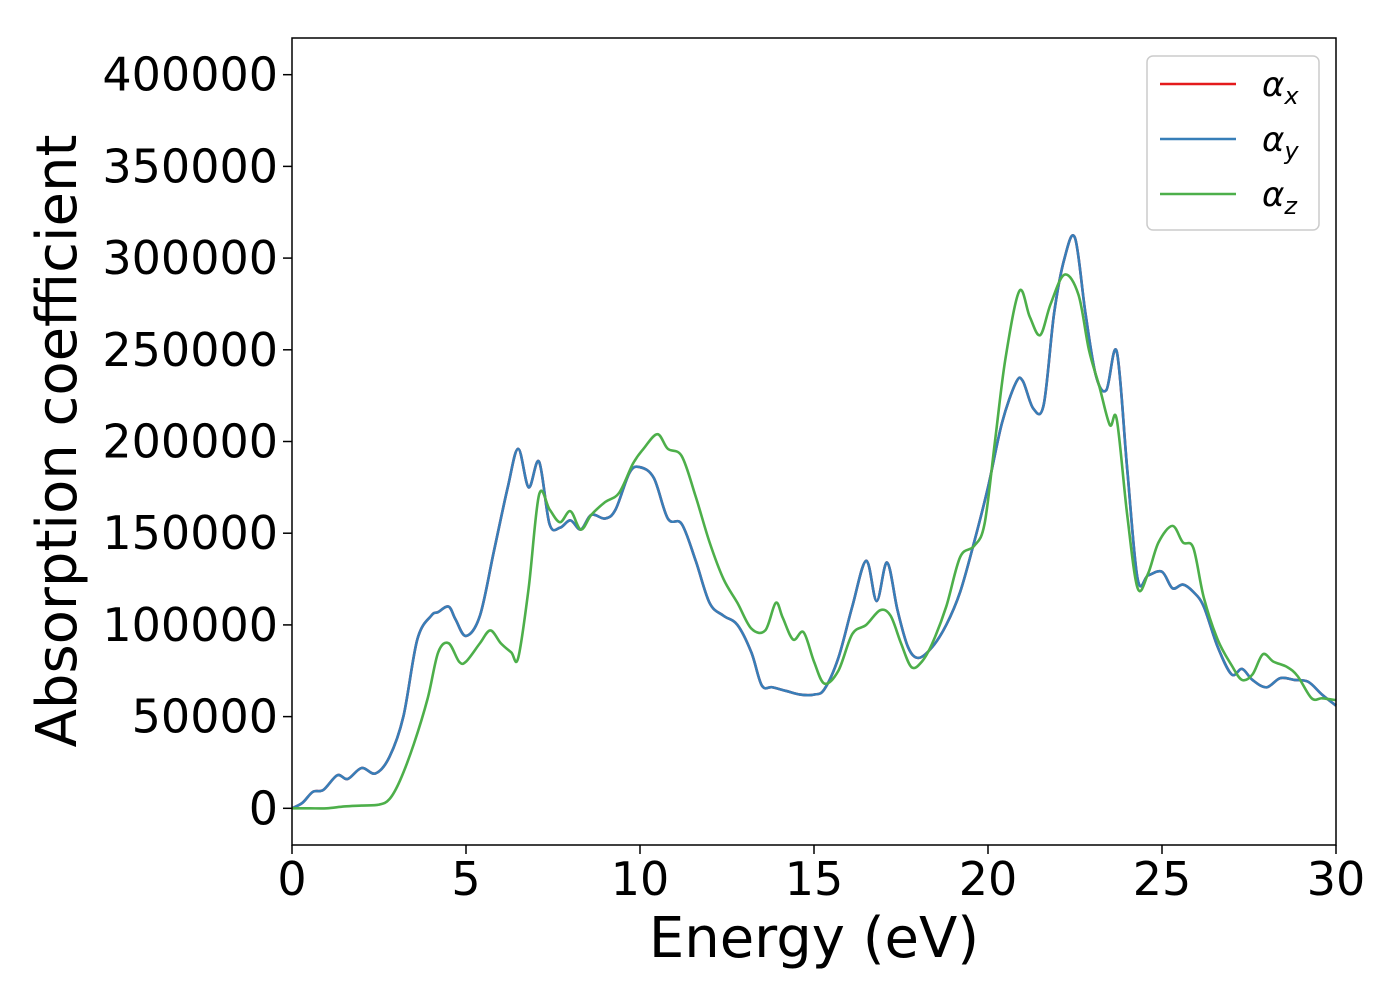  I want to click on x-axis-ticks: 0 5 10 15 20 25 30, so click(821, 875).